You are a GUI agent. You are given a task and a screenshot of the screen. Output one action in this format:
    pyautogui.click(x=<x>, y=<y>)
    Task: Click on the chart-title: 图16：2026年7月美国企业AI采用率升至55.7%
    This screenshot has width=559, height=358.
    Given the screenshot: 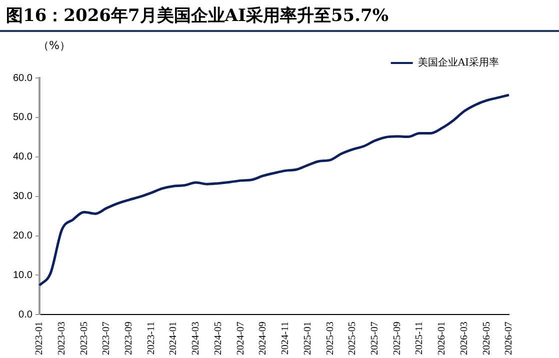 What is the action you would take?
    pyautogui.click(x=197, y=16)
    